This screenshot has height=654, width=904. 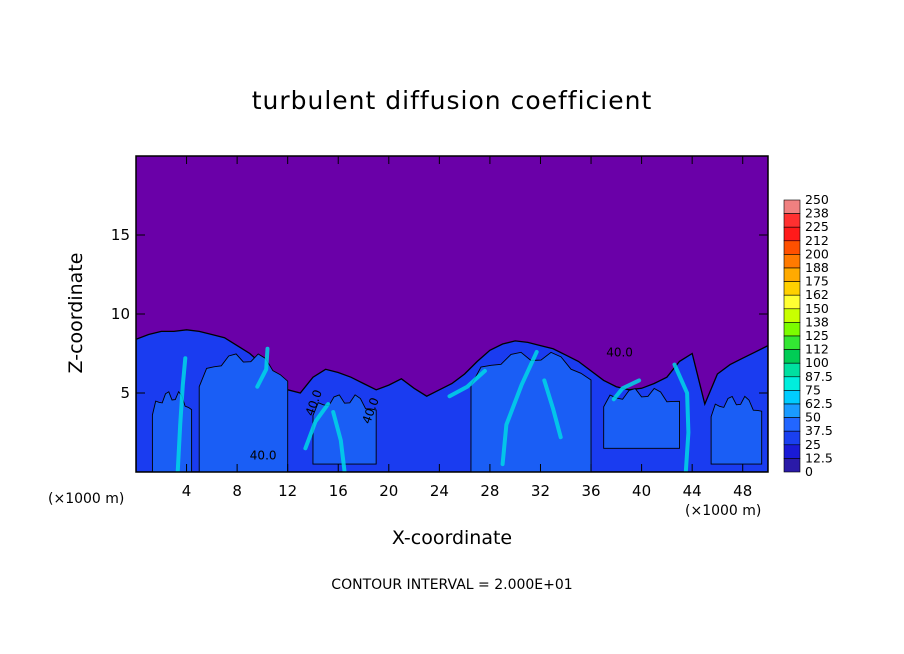 I want to click on colorbar-label: 250, so click(x=817, y=199).